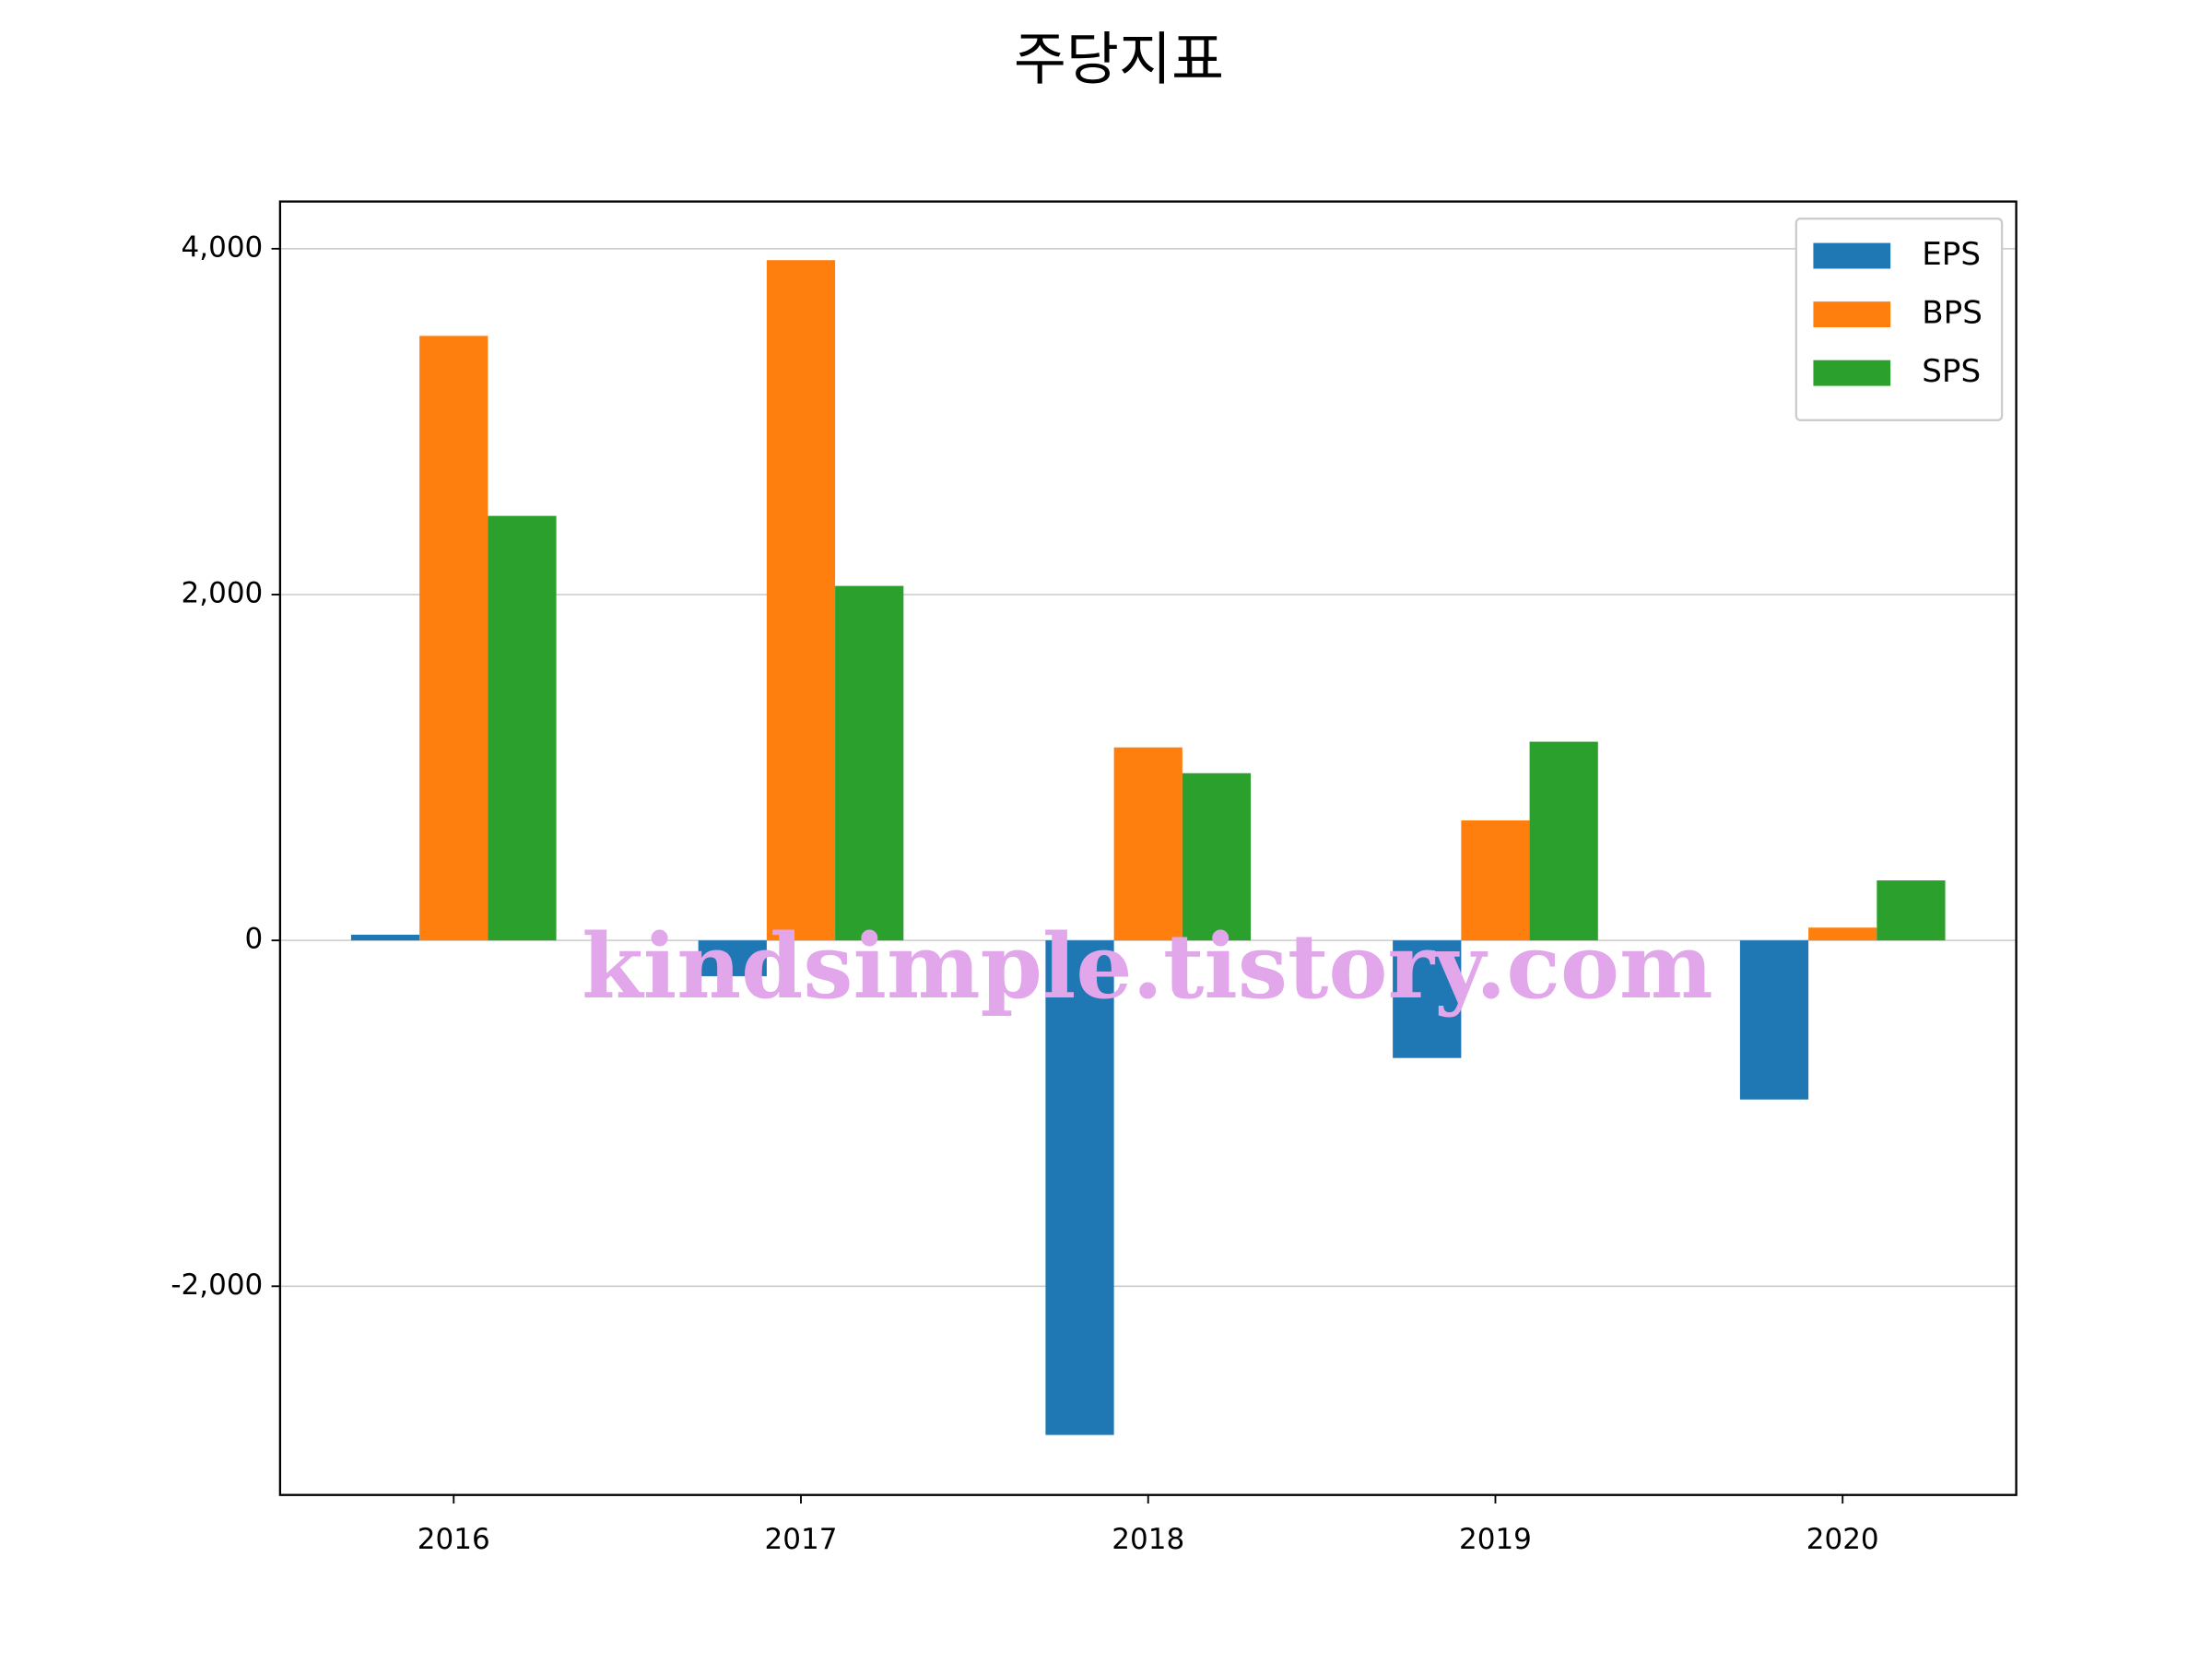 Image resolution: width=2212 pixels, height=1663 pixels. Describe the element at coordinates (1147, 966) in the screenshot. I see `watermark: kindsimple.tistory.com` at that location.